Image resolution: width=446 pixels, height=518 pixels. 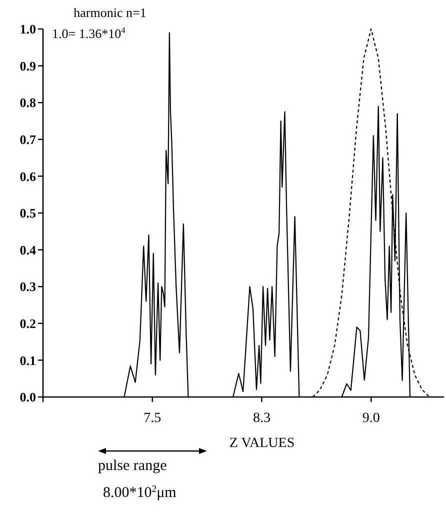 What do you see at coordinates (28, 139) in the screenshot?
I see `y-tick-label: 0.7` at bounding box center [28, 139].